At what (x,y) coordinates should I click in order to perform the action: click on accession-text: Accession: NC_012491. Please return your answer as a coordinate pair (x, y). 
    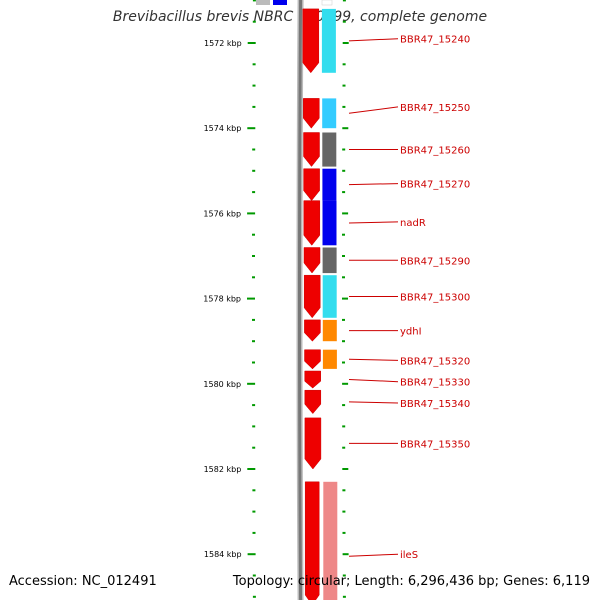
    Looking at the image, I should click on (83, 581).